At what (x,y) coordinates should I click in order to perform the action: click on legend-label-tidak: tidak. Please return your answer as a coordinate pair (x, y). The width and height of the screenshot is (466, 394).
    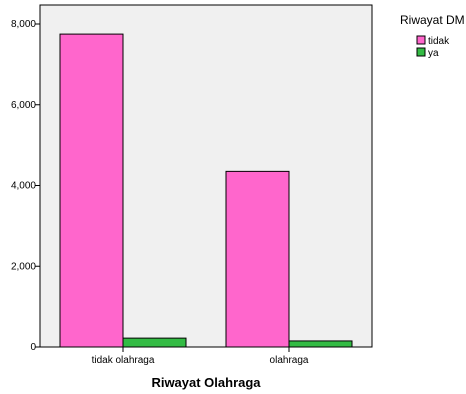
    Looking at the image, I should click on (439, 41).